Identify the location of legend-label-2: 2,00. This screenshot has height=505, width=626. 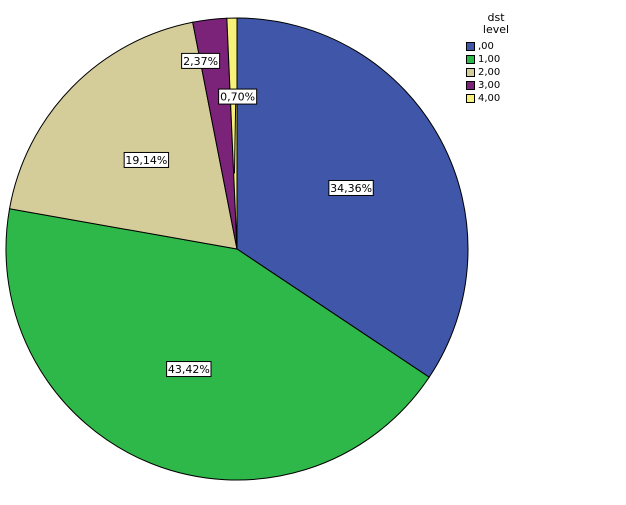
(489, 72).